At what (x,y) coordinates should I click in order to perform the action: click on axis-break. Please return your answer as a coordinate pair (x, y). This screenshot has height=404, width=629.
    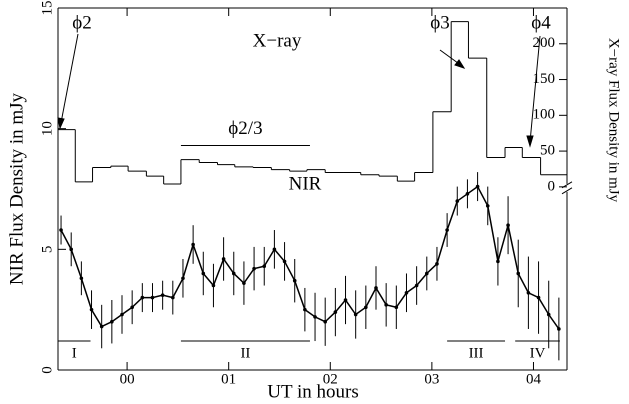
    Looking at the image, I should click on (567, 191).